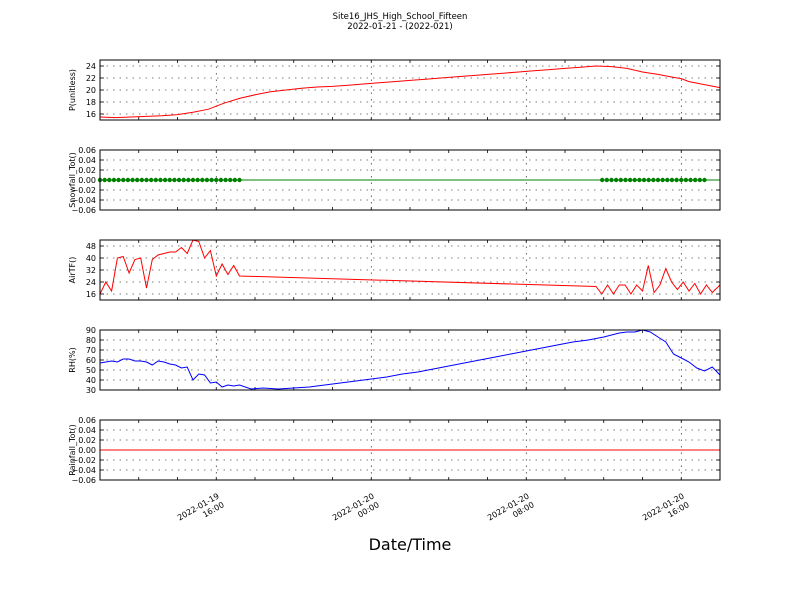  What do you see at coordinates (83, 190) in the screenshot?
I see `y-tick-label: −0.02` at bounding box center [83, 190].